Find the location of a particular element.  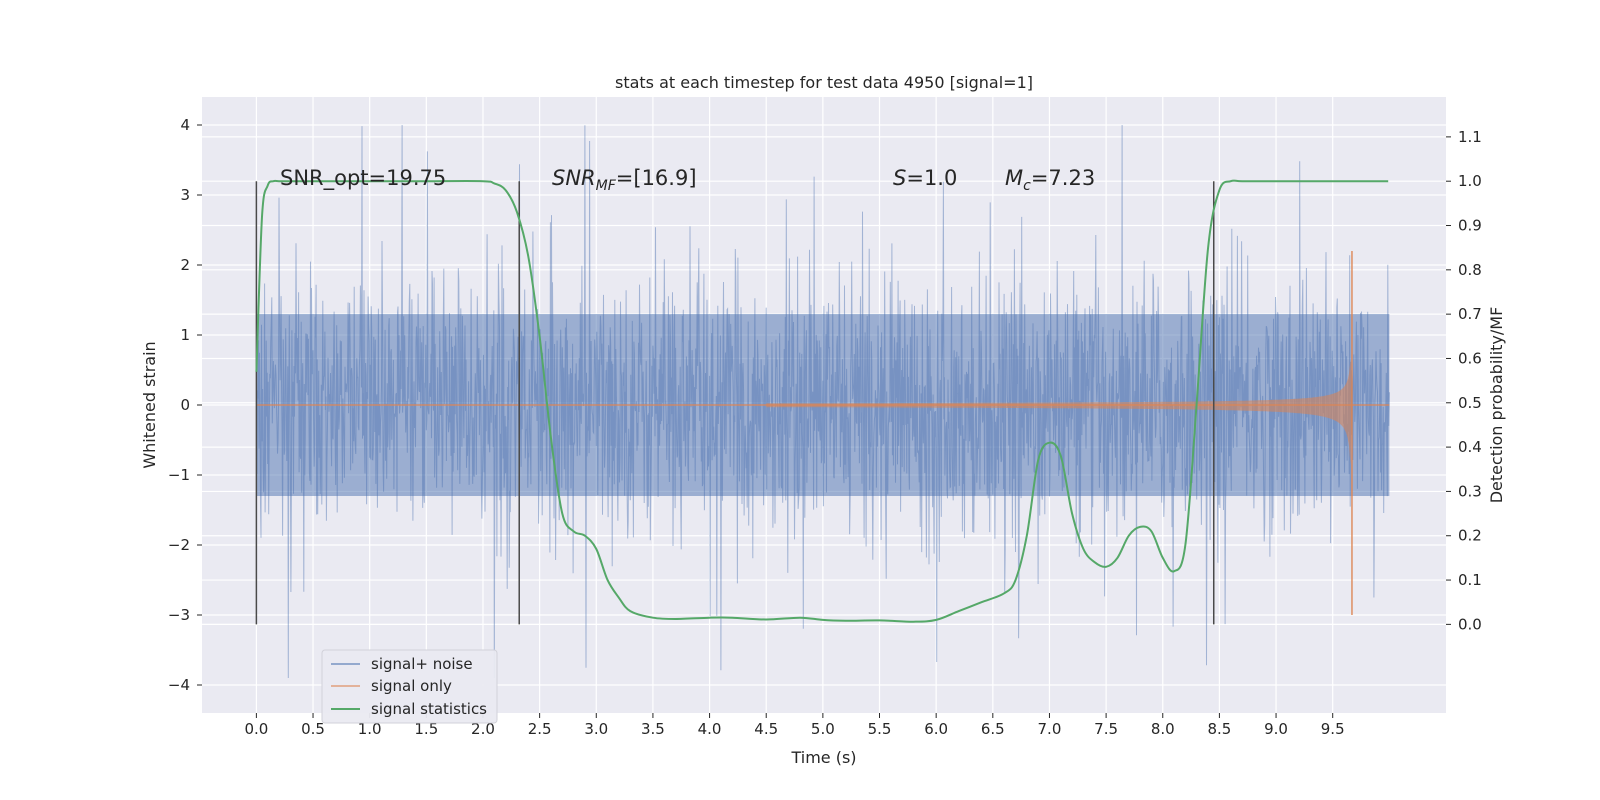

y-left-tick-label: 2 is located at coordinates (185, 265).